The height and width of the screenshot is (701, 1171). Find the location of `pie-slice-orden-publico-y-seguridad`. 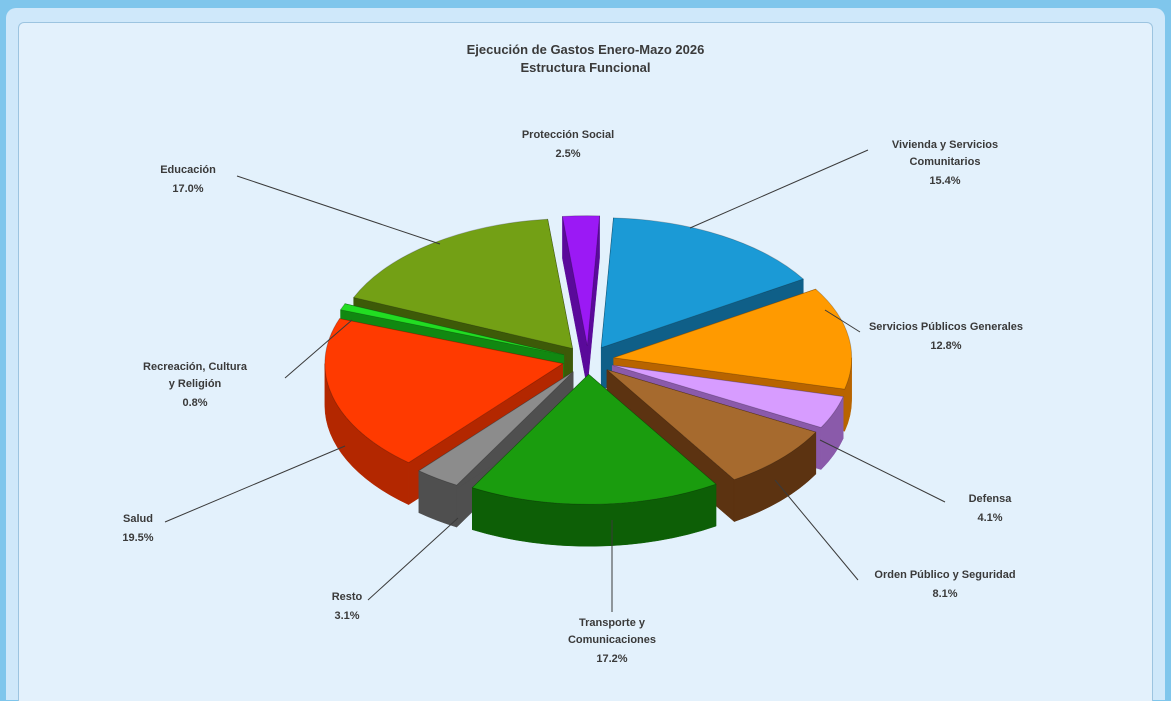

pie-slice-orden-publico-y-seguridad is located at coordinates (711, 425).